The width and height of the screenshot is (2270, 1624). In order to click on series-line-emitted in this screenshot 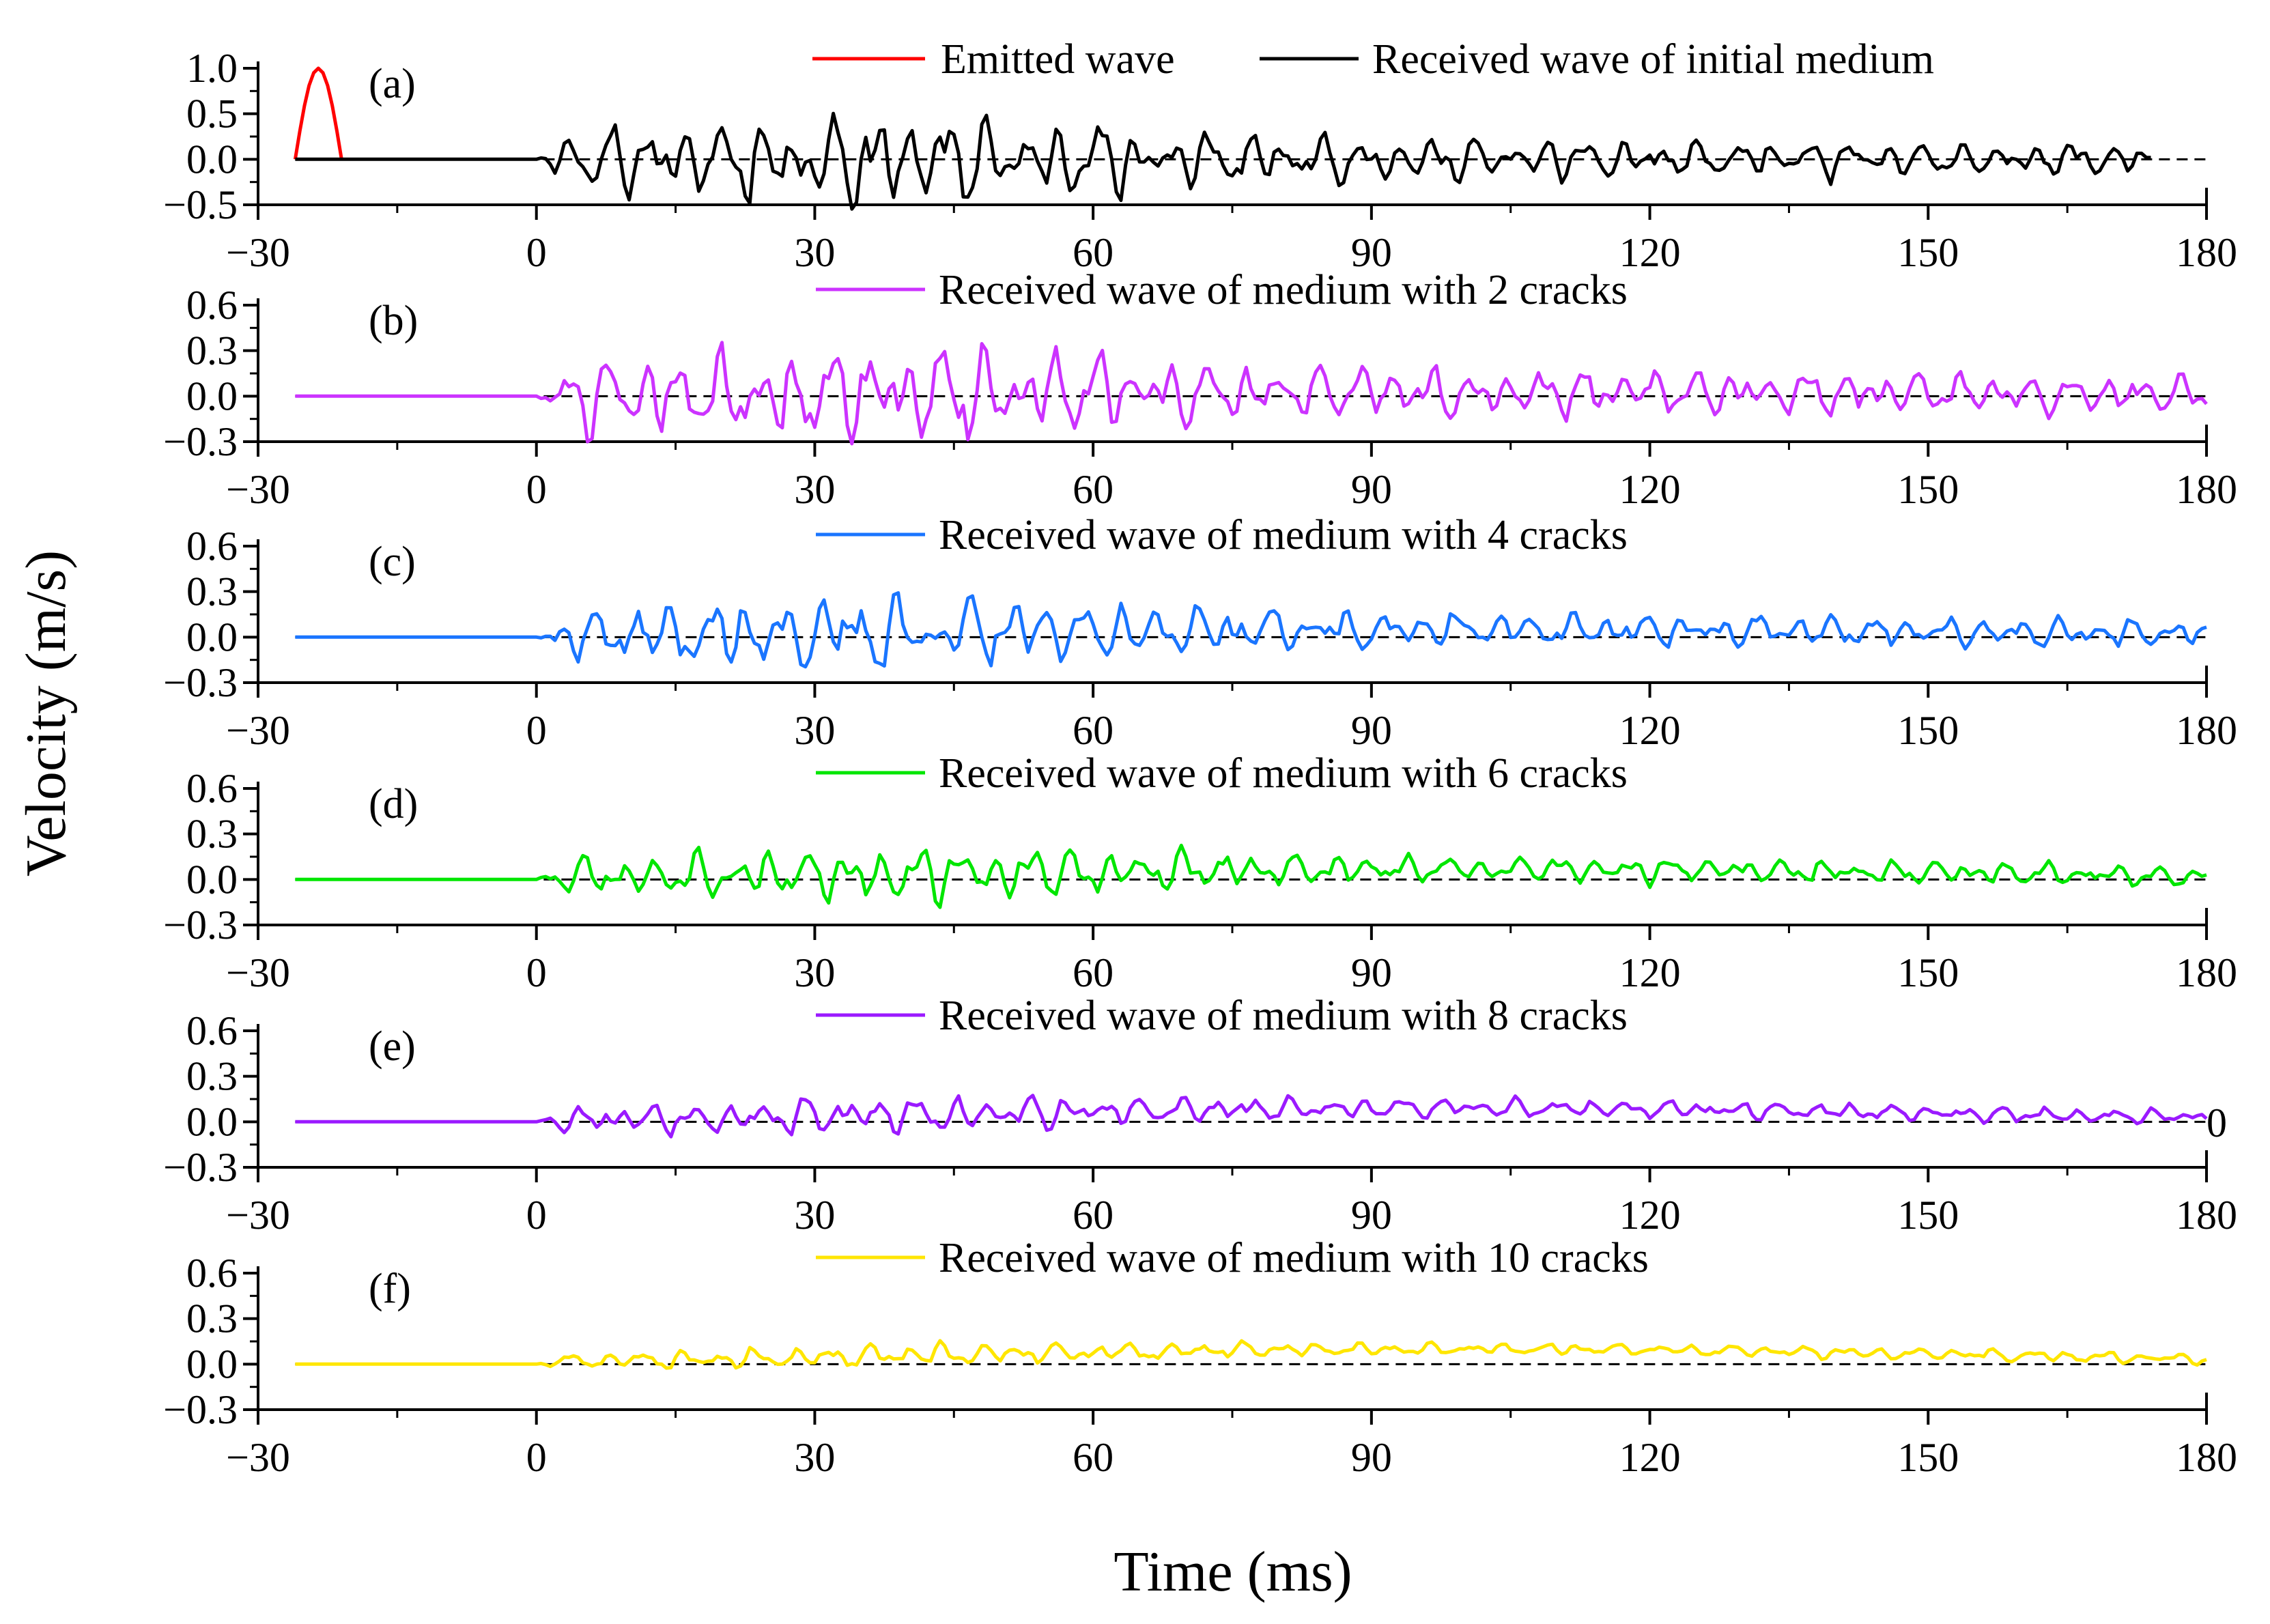, I will do `click(318, 113)`.